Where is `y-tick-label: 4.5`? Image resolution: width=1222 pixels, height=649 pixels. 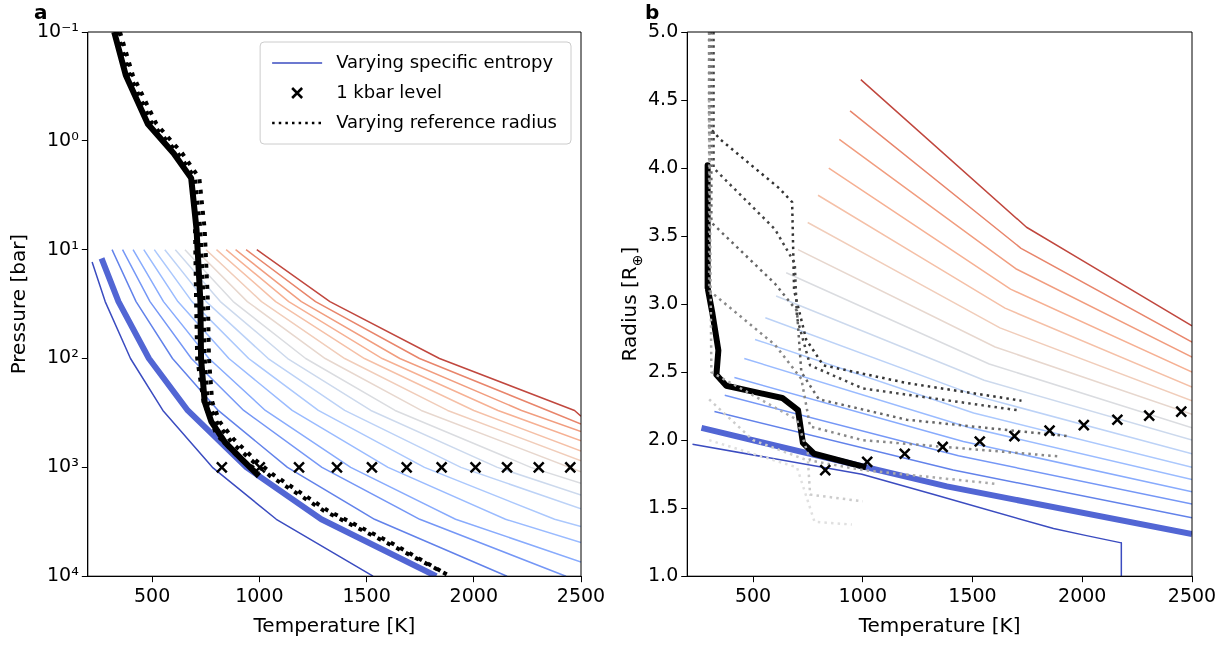 y-tick-label: 4.5 is located at coordinates (663, 97).